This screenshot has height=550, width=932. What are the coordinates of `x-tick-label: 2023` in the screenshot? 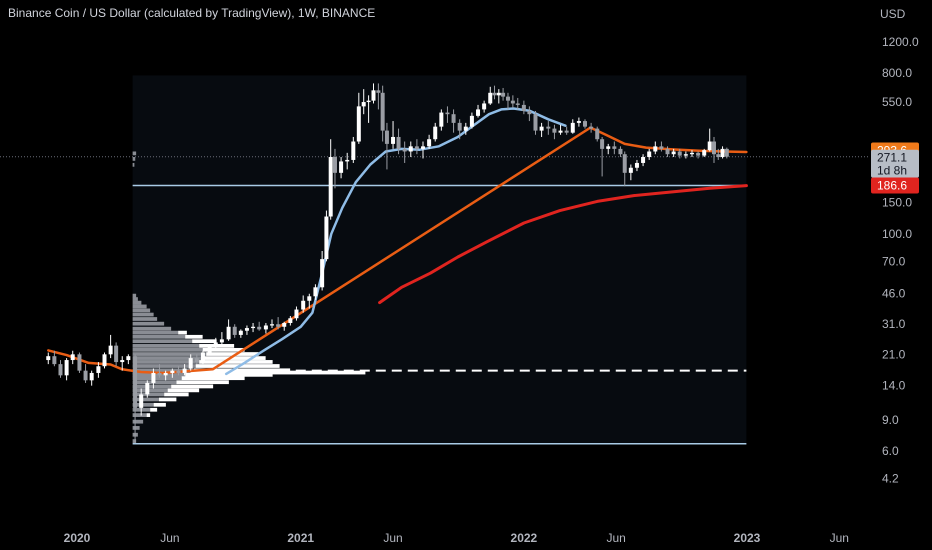 It's located at (747, 538).